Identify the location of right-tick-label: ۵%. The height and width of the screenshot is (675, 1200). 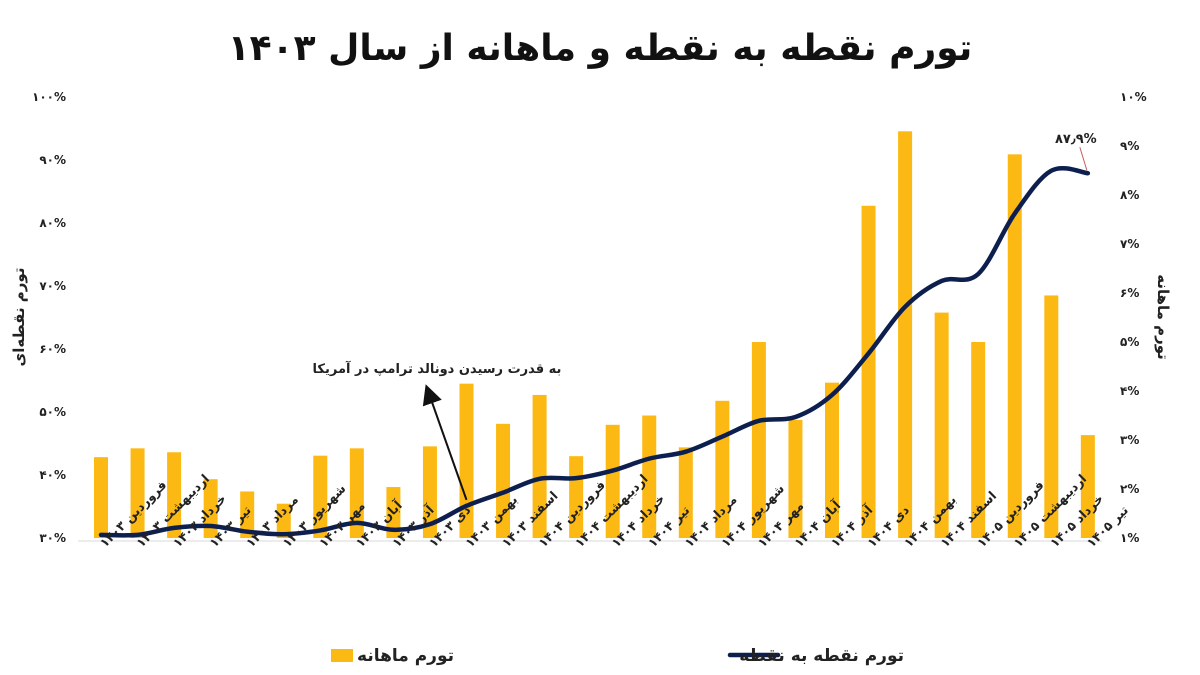
(1129, 342).